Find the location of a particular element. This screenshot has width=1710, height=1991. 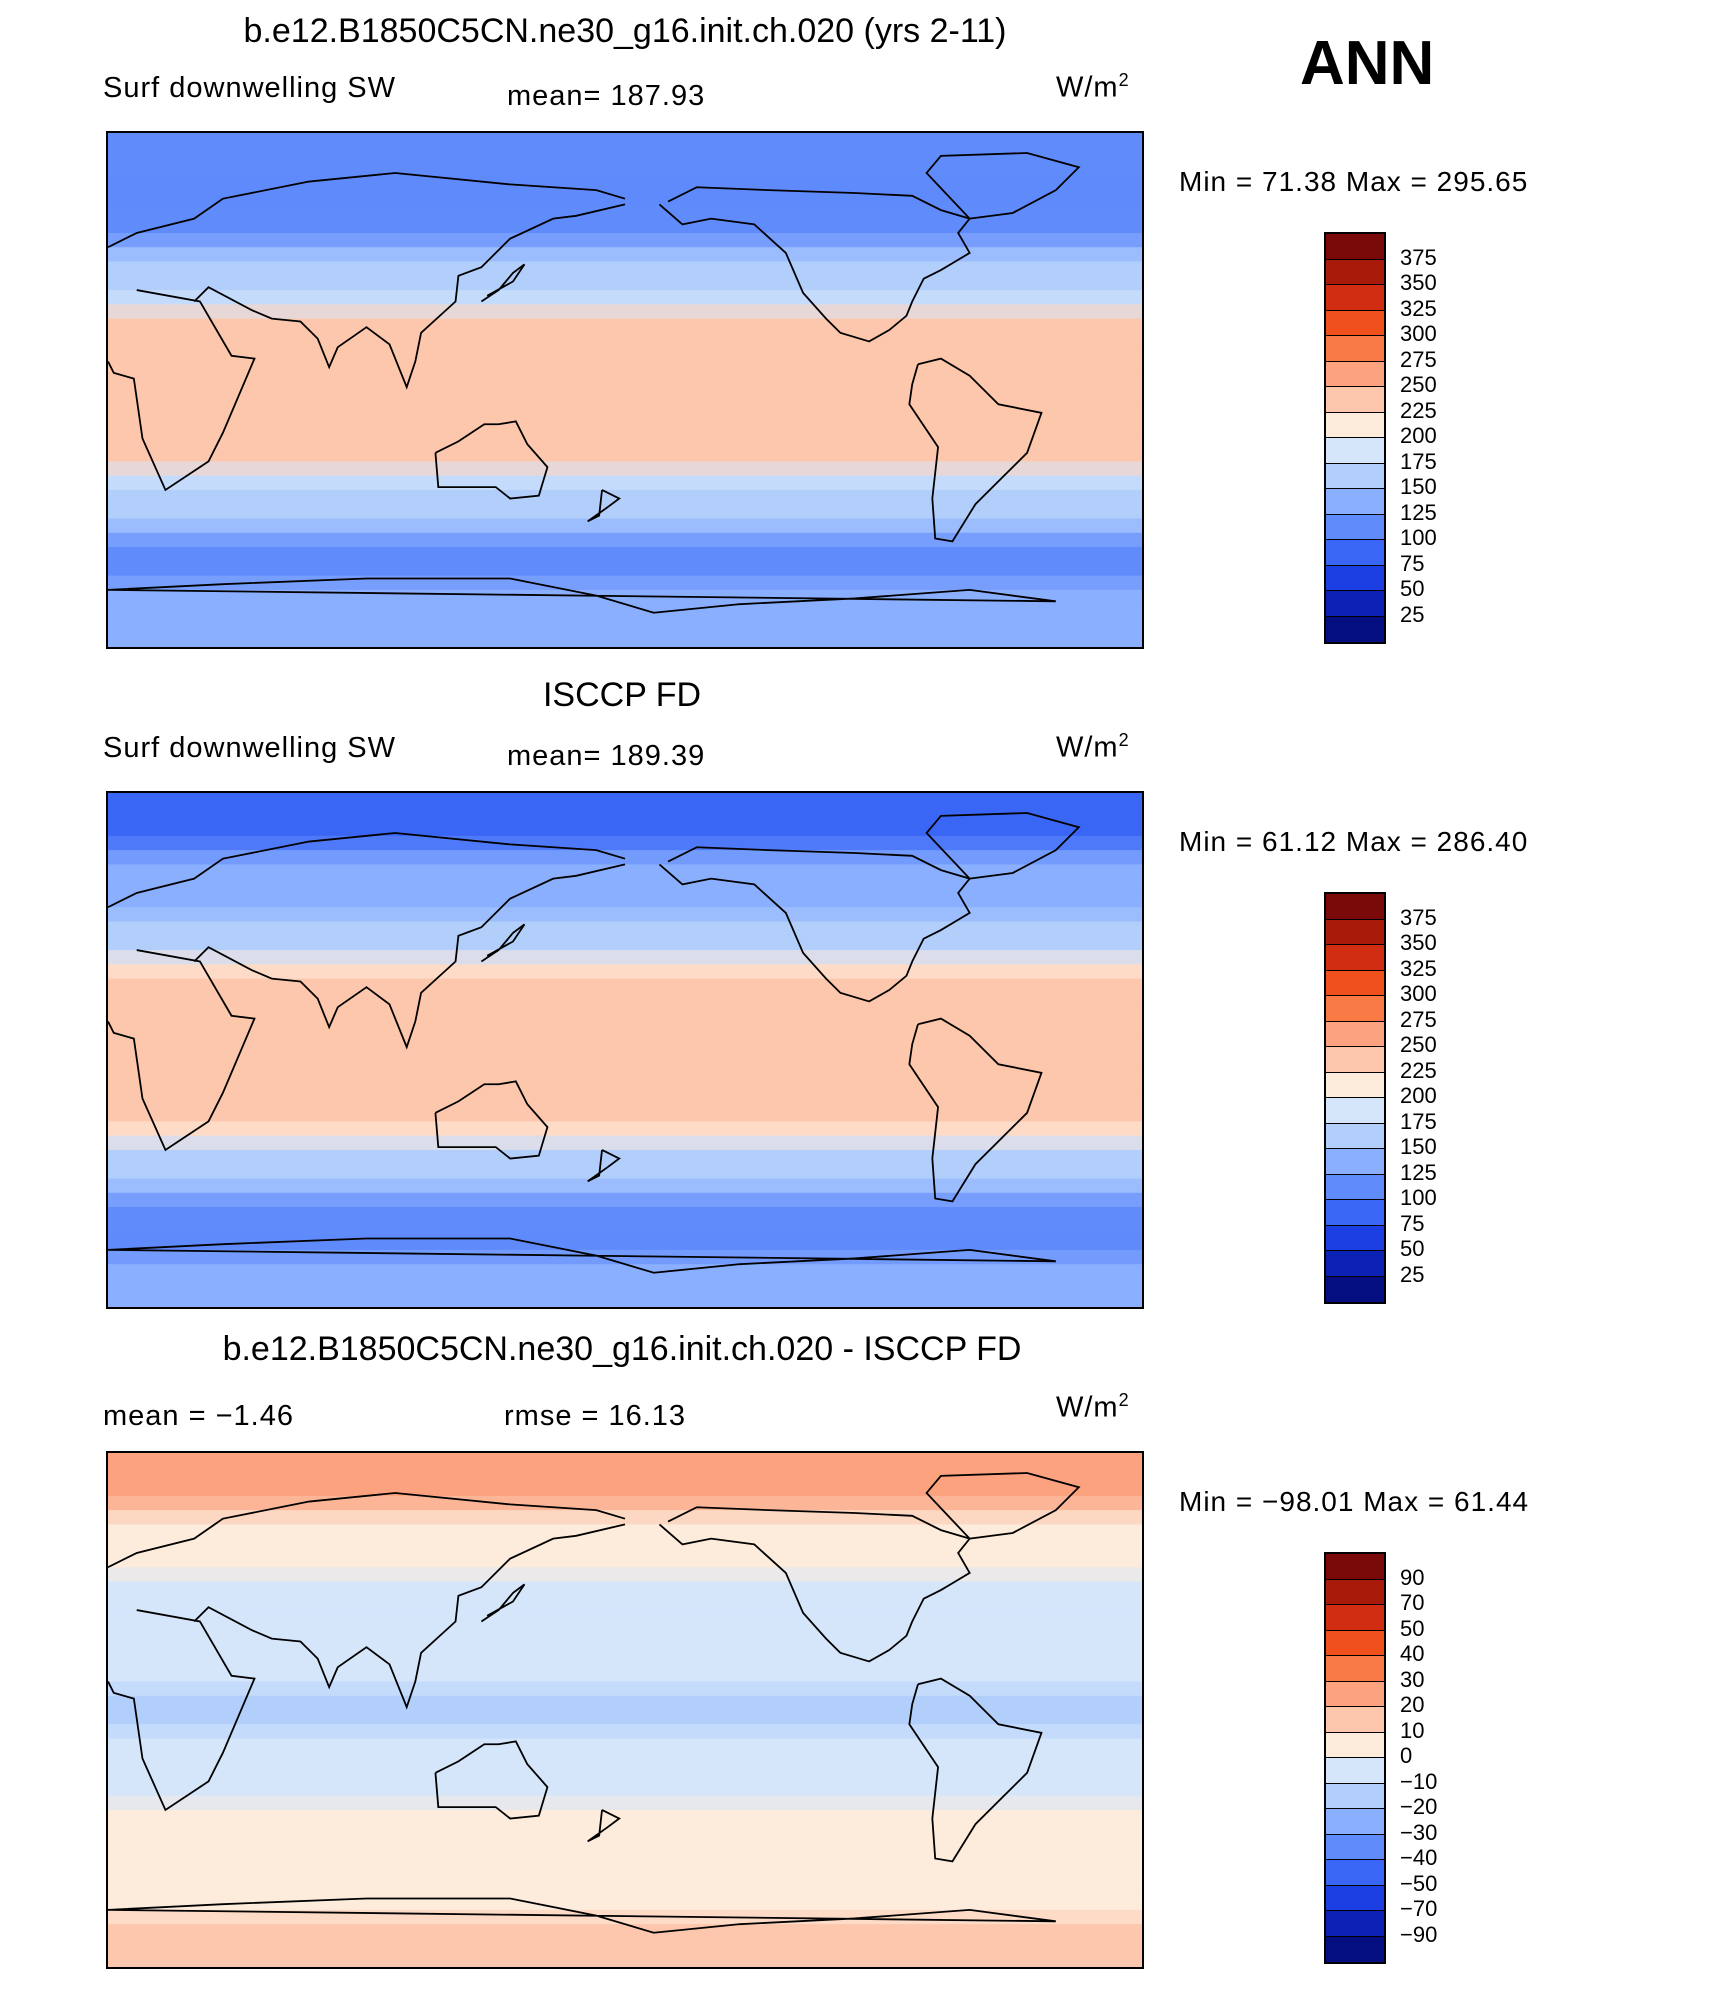

panel-3-units: W/m2 is located at coordinates (1093, 1407).